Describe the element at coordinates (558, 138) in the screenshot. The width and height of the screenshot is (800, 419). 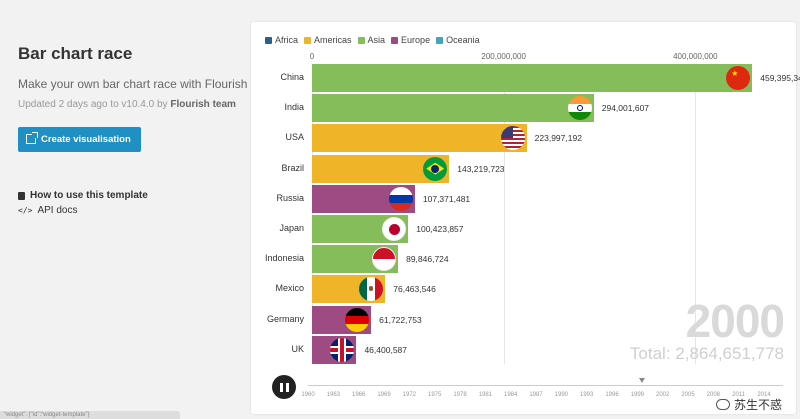
I see `bar-value-label: 223,997,192` at that location.